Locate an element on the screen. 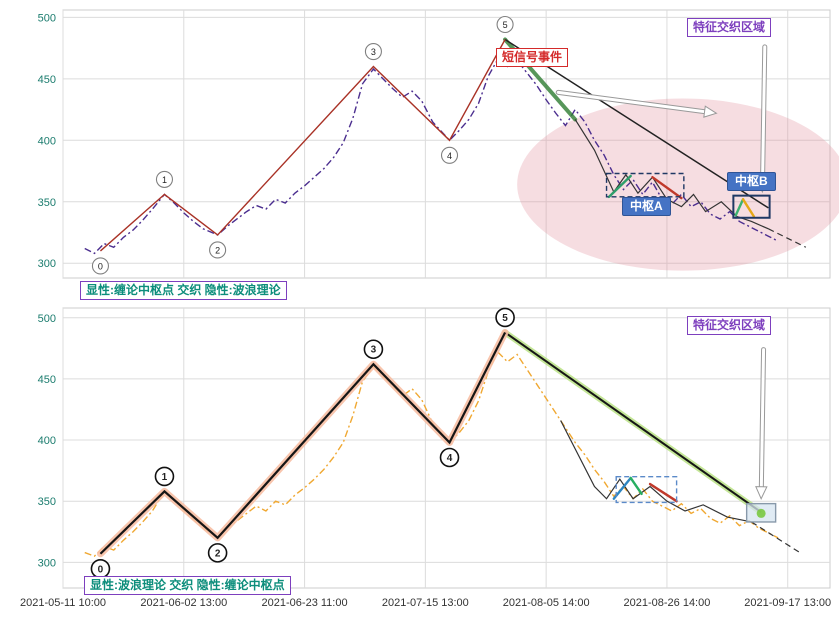  feature-region-label-bottom: 特征交织区域 is located at coordinates (729, 325).